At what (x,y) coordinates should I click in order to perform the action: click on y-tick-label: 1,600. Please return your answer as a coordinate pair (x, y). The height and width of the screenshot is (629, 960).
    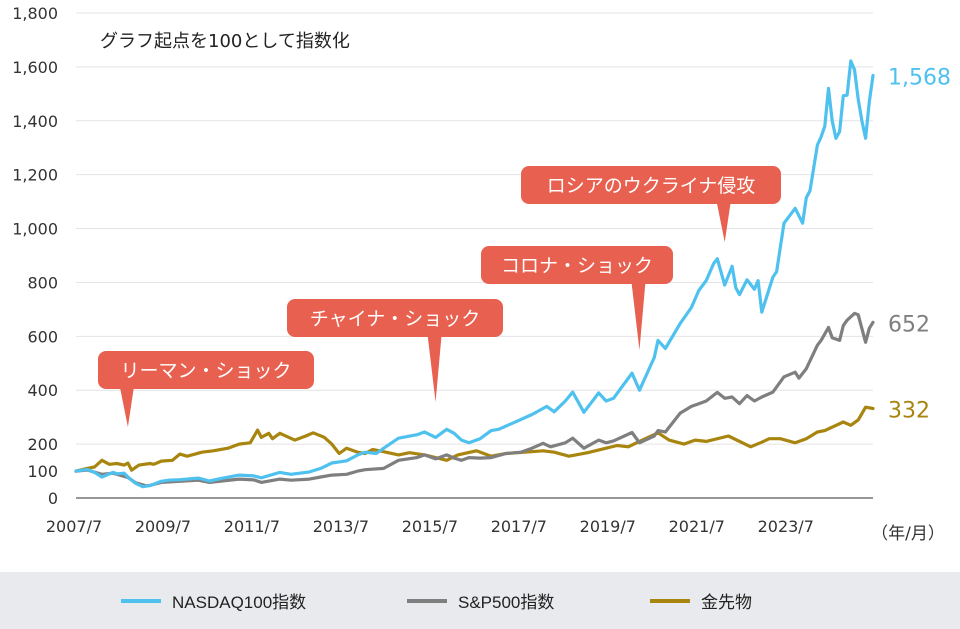
    Looking at the image, I should click on (35, 67).